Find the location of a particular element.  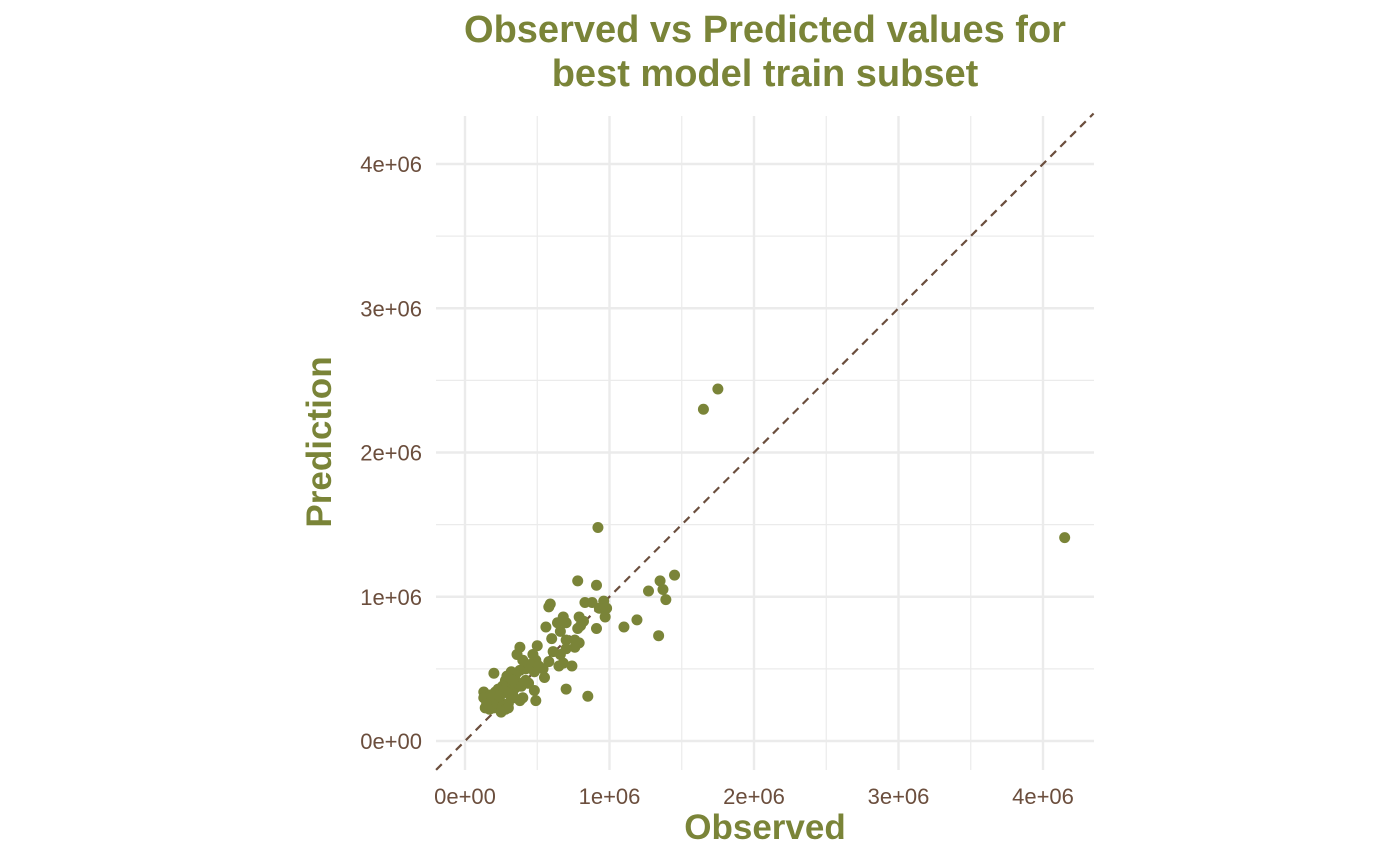

x-axis-label: Observed is located at coordinates (765, 827).